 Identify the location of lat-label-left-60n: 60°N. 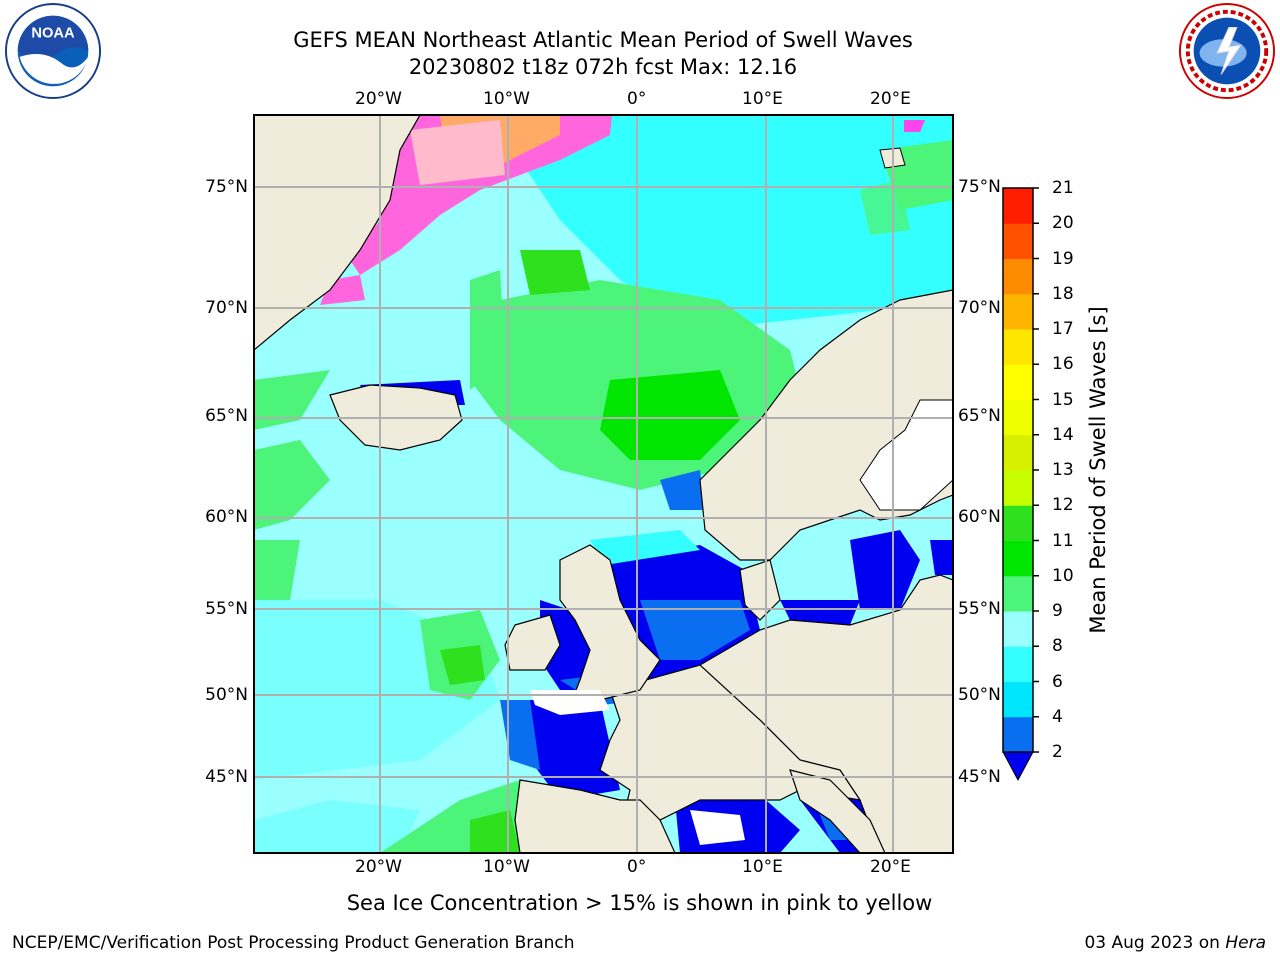
(226, 517).